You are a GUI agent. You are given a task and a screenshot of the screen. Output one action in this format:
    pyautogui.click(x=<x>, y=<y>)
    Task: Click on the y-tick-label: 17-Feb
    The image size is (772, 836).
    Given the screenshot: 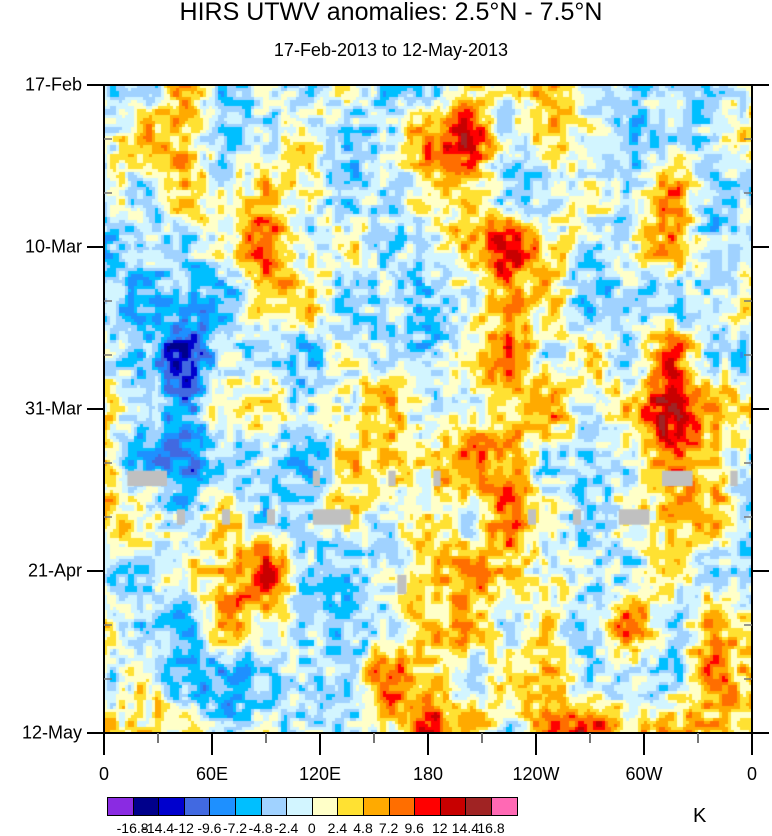 What is the action you would take?
    pyautogui.click(x=53, y=84)
    